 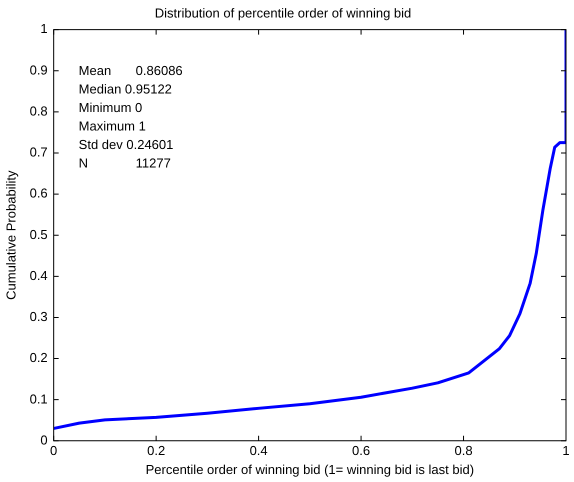 I want to click on text: Mean 0.86086, so click(x=130, y=70).